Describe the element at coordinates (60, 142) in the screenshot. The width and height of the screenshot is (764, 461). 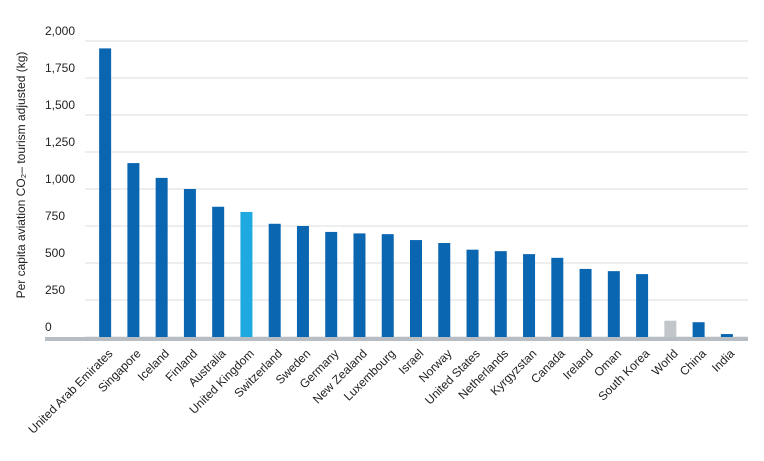
I see `y-tick-label: 1,250` at that location.